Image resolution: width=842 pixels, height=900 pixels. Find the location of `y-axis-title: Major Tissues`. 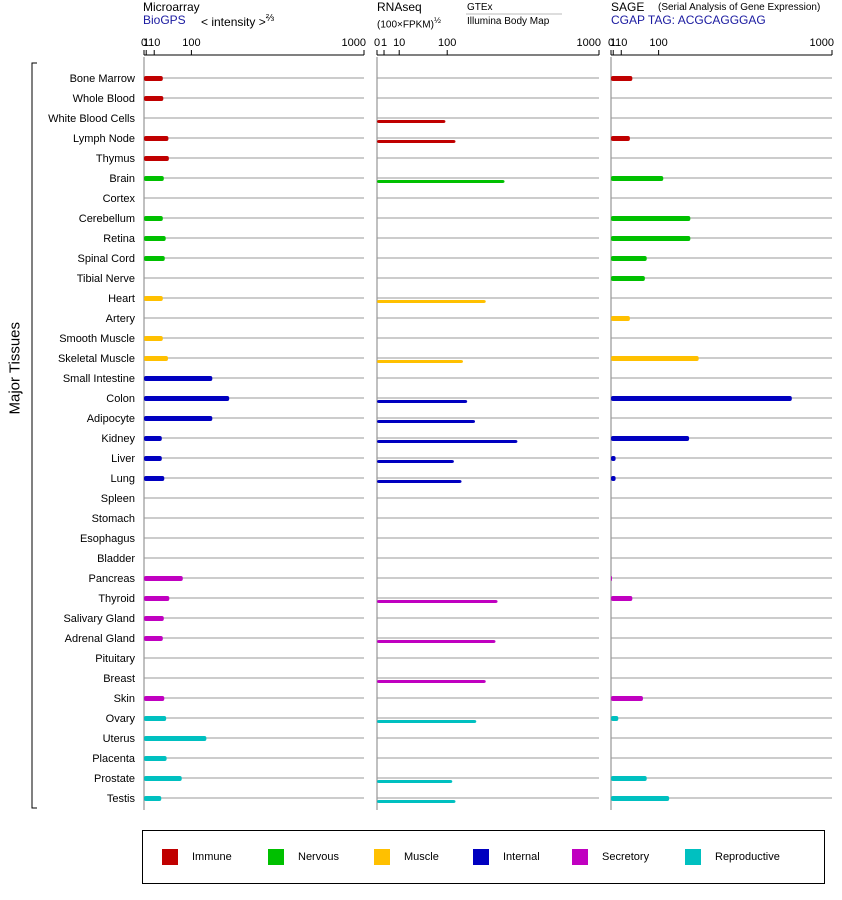

y-axis-title: Major Tissues is located at coordinates (15, 368).